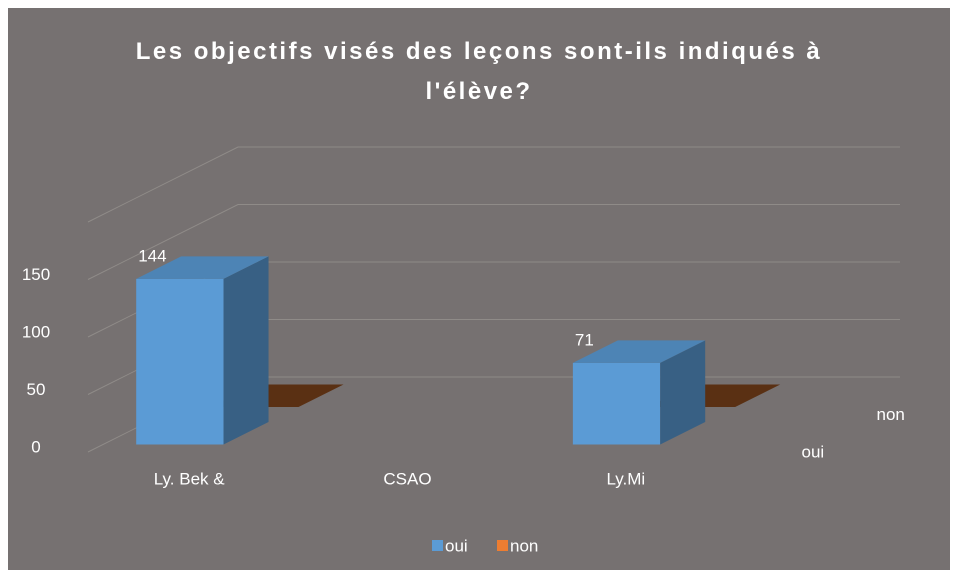 This screenshot has width=957, height=578. Describe the element at coordinates (36, 389) in the screenshot. I see `y-tick-label: 50` at that location.